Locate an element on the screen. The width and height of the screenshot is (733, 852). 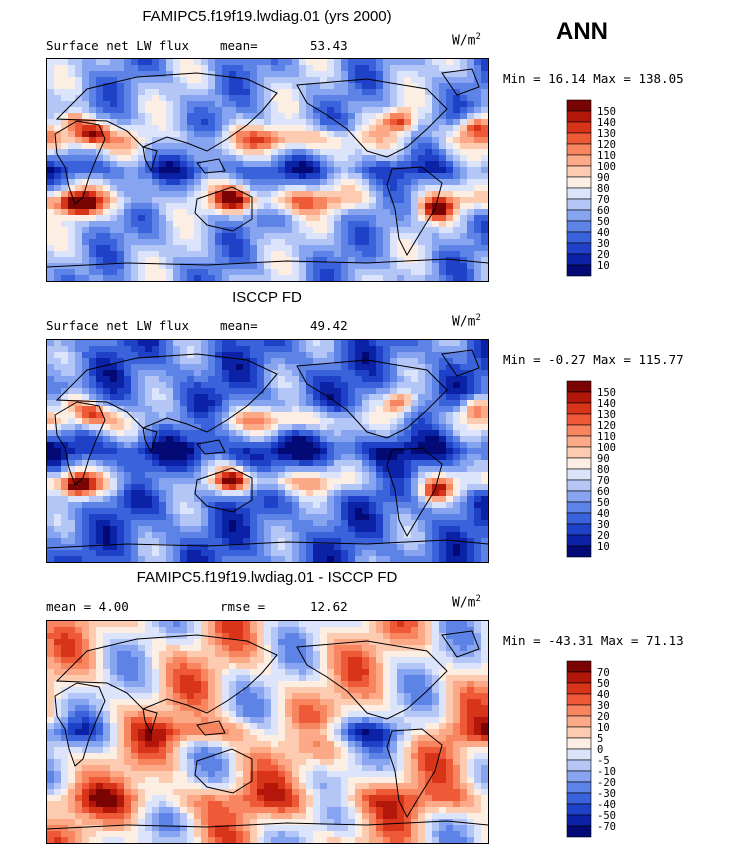
colorbar-swatch is located at coordinates (579, 463).